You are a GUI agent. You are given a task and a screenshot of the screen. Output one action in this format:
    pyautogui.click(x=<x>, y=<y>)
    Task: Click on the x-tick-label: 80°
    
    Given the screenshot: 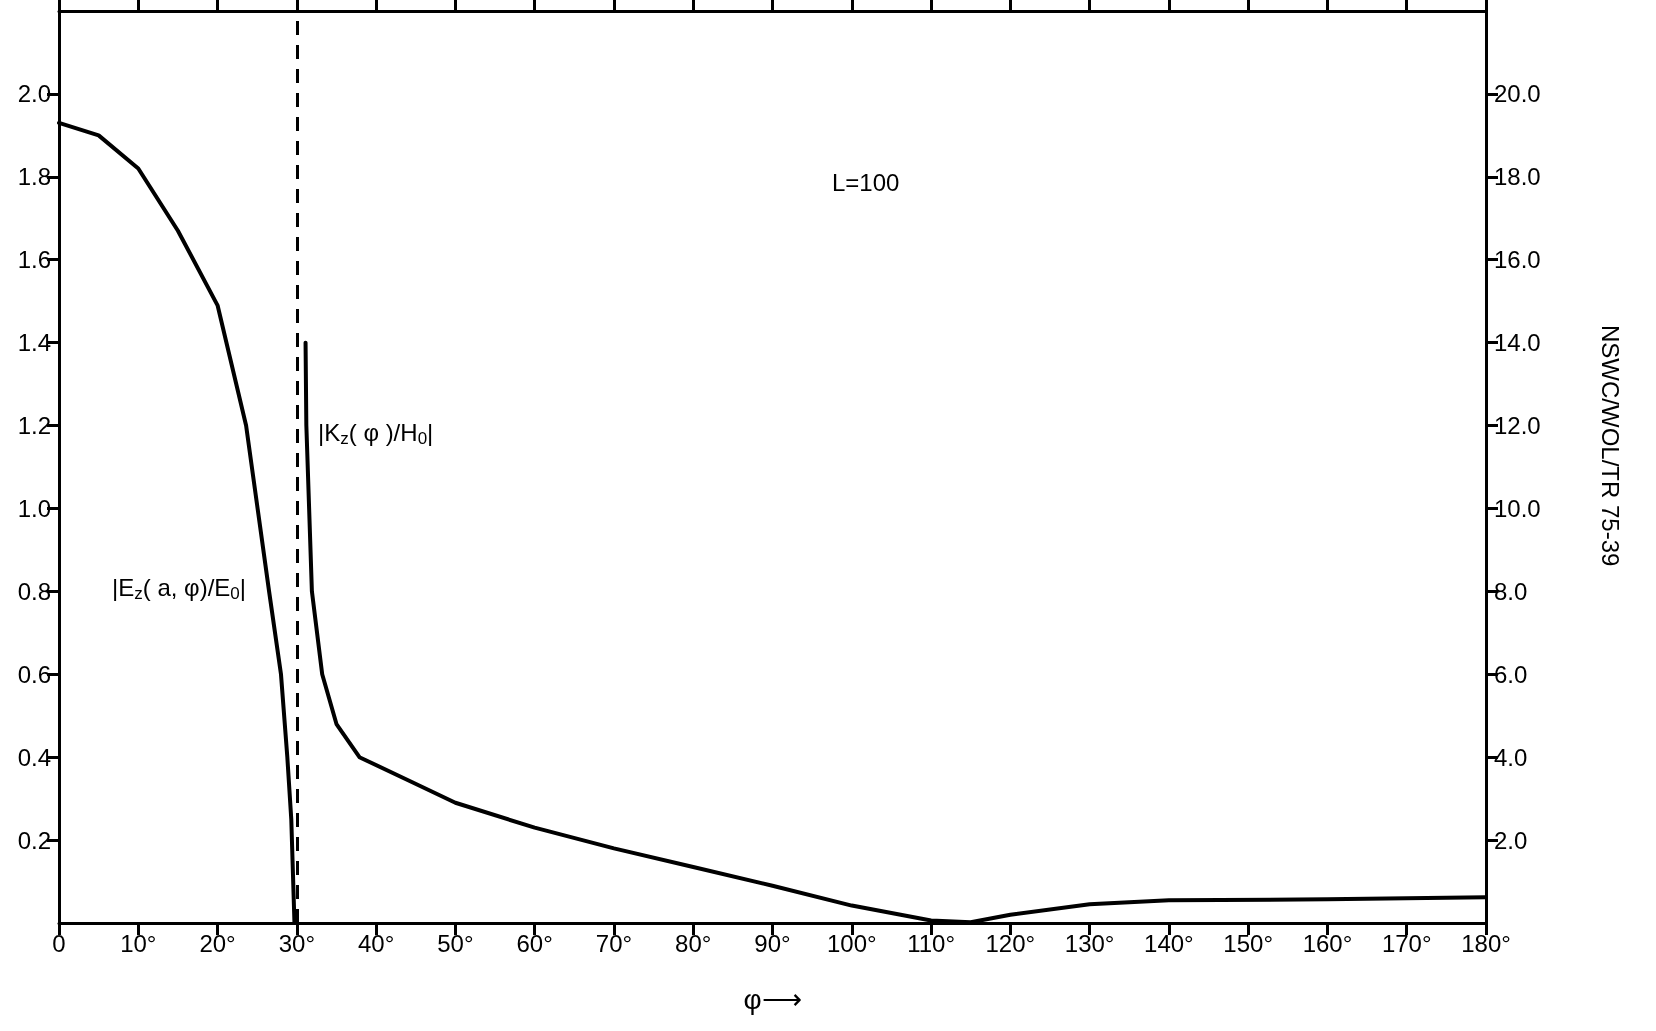 What is the action you would take?
    pyautogui.click(x=693, y=943)
    